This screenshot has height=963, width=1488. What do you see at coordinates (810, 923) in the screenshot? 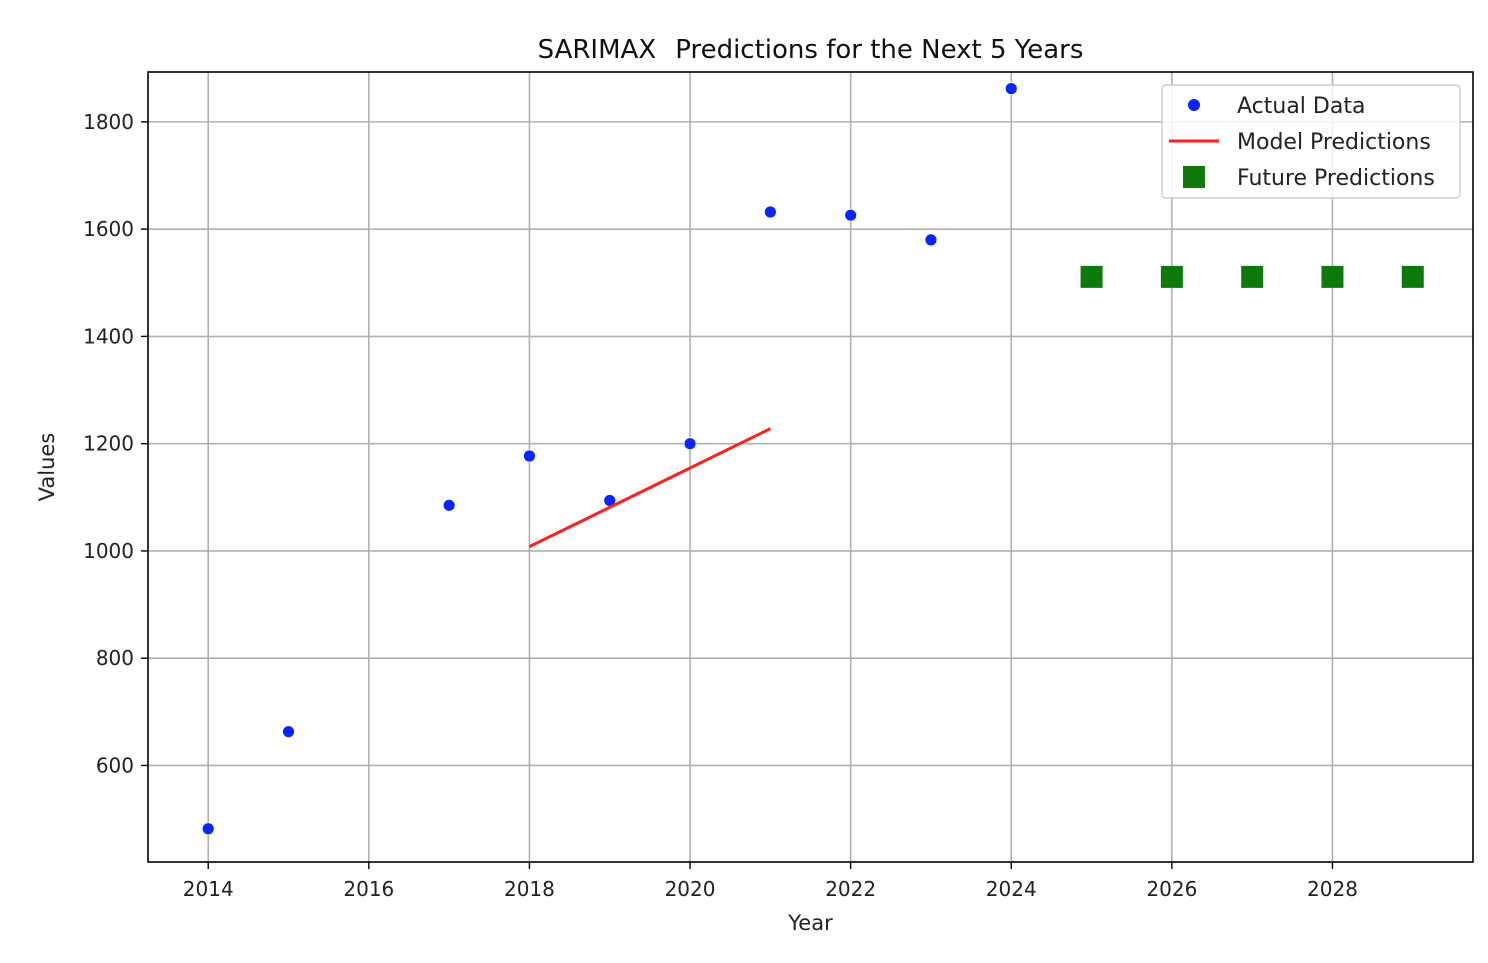
I see `x-axis-label: Year` at bounding box center [810, 923].